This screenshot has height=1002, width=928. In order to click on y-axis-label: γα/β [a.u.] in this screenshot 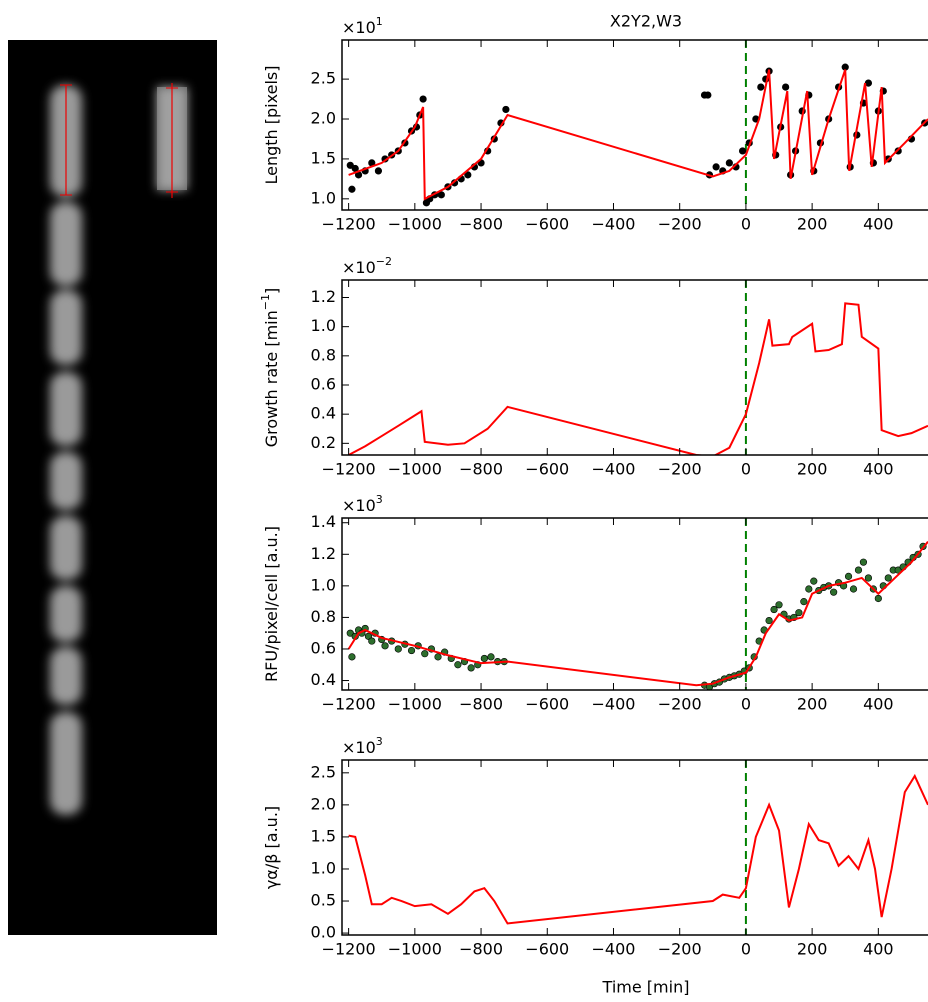, I will do `click(271, 847)`.